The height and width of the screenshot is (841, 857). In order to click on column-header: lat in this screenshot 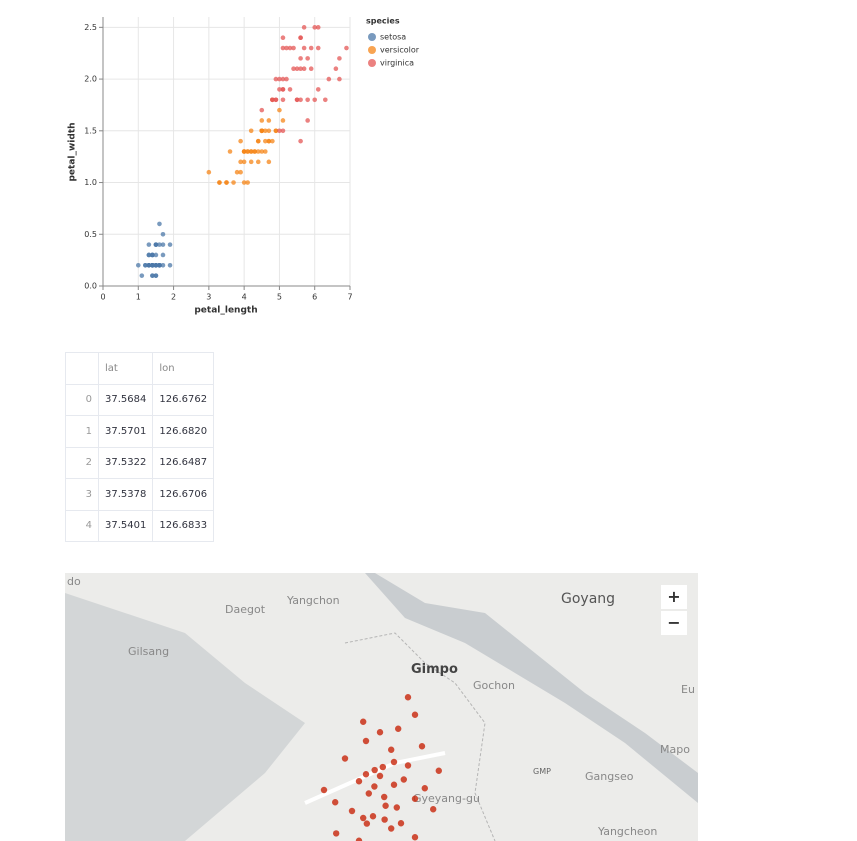, I will do `click(125, 368)`.